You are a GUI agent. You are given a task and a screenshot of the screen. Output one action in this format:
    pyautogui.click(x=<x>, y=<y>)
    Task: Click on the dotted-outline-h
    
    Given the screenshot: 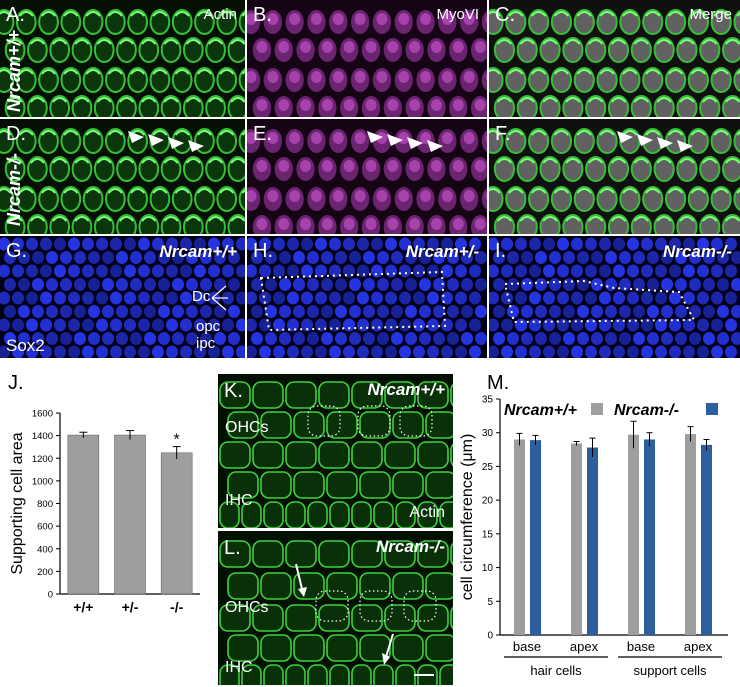 What is the action you would take?
    pyautogui.click(x=353, y=301)
    